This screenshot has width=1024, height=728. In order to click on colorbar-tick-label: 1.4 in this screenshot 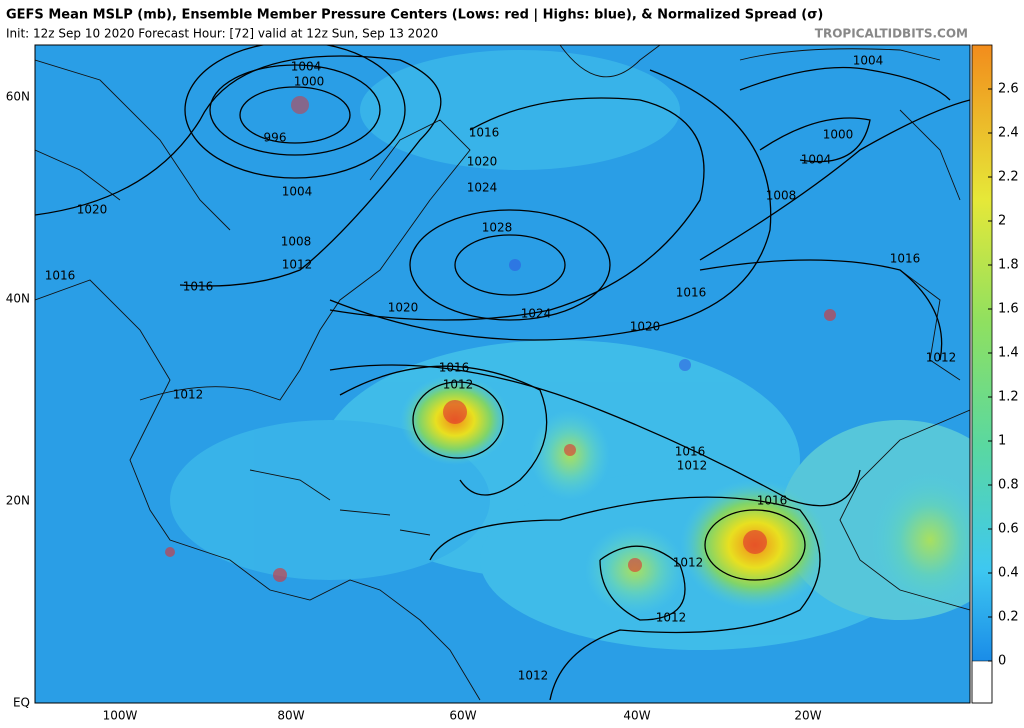, I will do `click(1008, 353)`.